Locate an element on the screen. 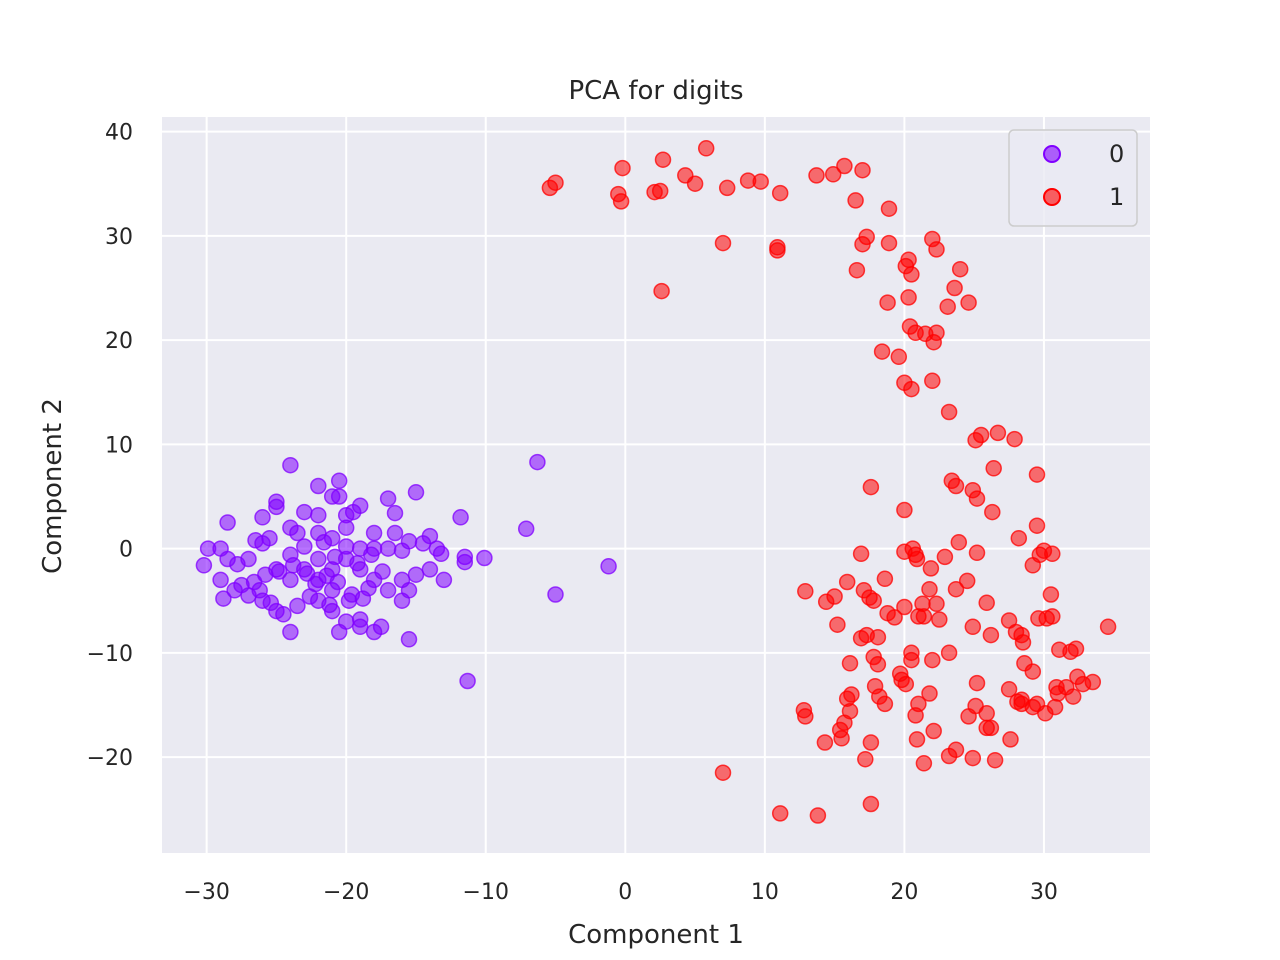  y-tick-label: −10 is located at coordinates (110, 654).